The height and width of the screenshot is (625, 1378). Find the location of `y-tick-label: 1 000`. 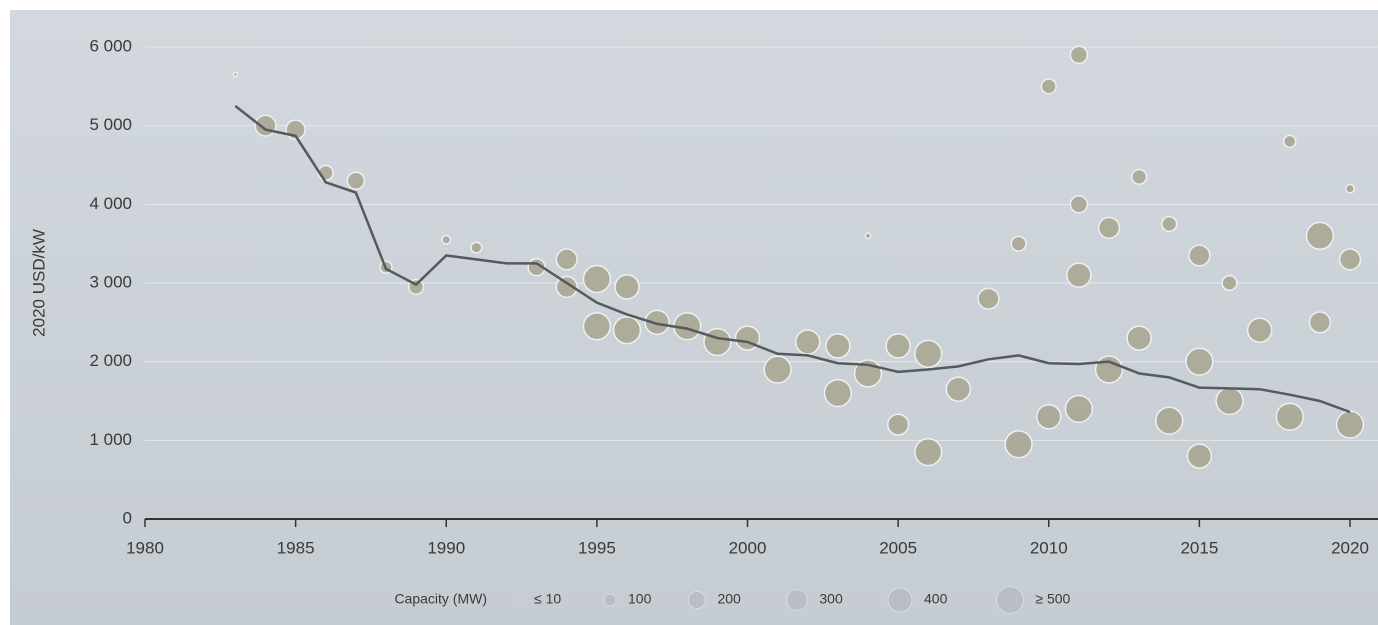

y-tick-label: 1 000 is located at coordinates (110, 439).